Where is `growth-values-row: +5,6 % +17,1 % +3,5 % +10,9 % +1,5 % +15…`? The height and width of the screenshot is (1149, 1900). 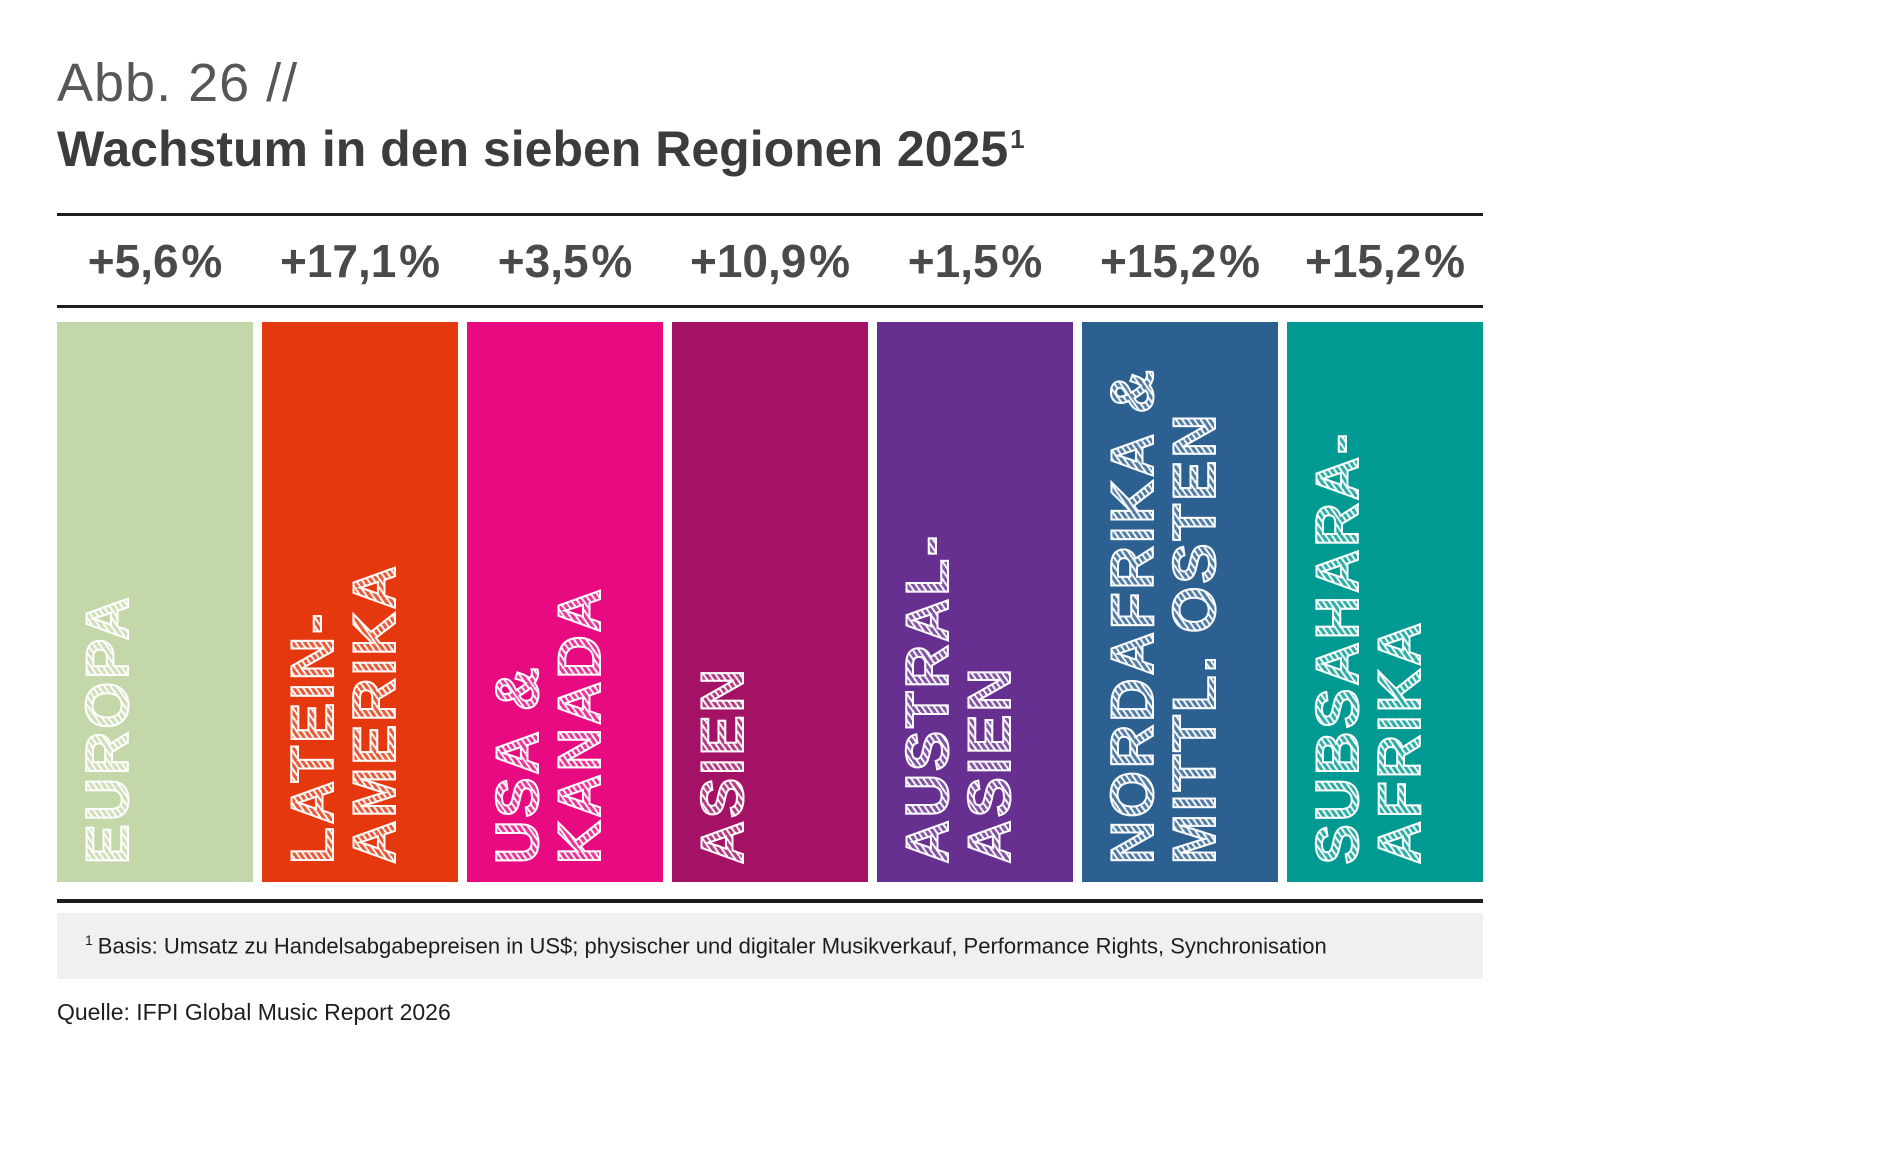 growth-values-row: +5,6 % +17,1 % +3,5 % +10,9 % +1,5 % +15… is located at coordinates (770, 260).